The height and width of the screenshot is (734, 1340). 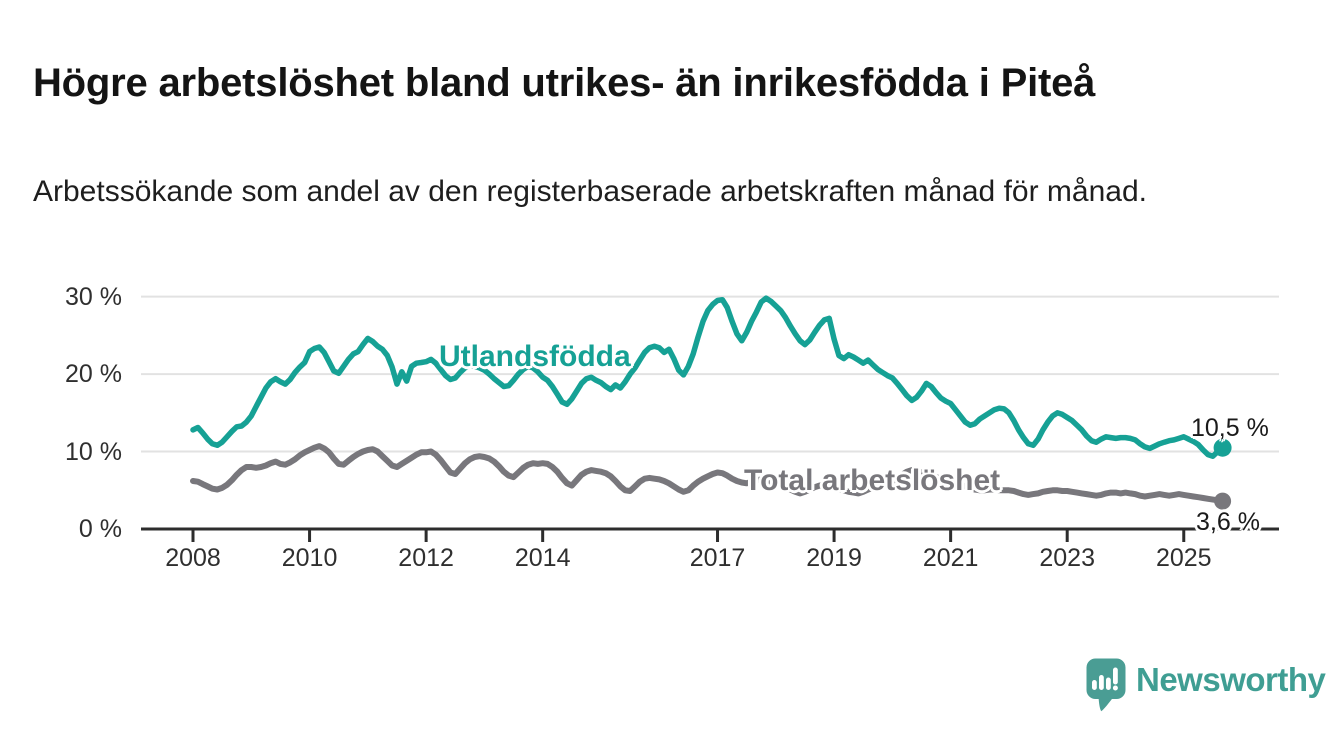 What do you see at coordinates (535, 356) in the screenshot?
I see `series-label-utlandsfodda: Utlandsfödda` at bounding box center [535, 356].